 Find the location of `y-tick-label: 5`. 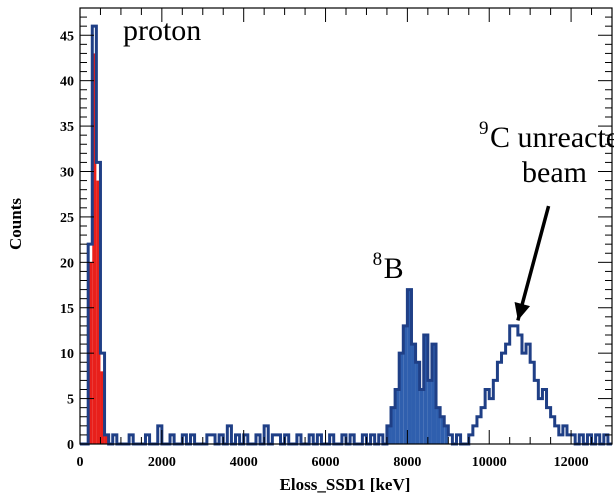

y-tick-label: 5 is located at coordinates (70, 400).